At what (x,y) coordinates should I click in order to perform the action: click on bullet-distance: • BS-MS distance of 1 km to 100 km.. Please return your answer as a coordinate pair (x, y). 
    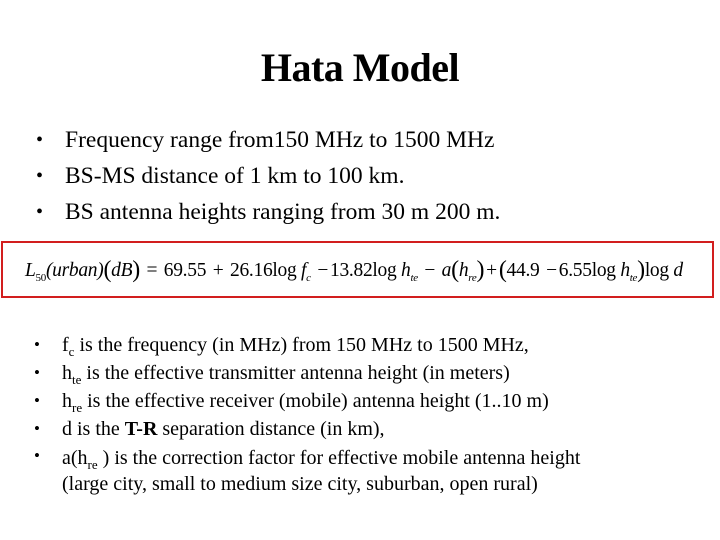
    Looking at the image, I should click on (268, 176).